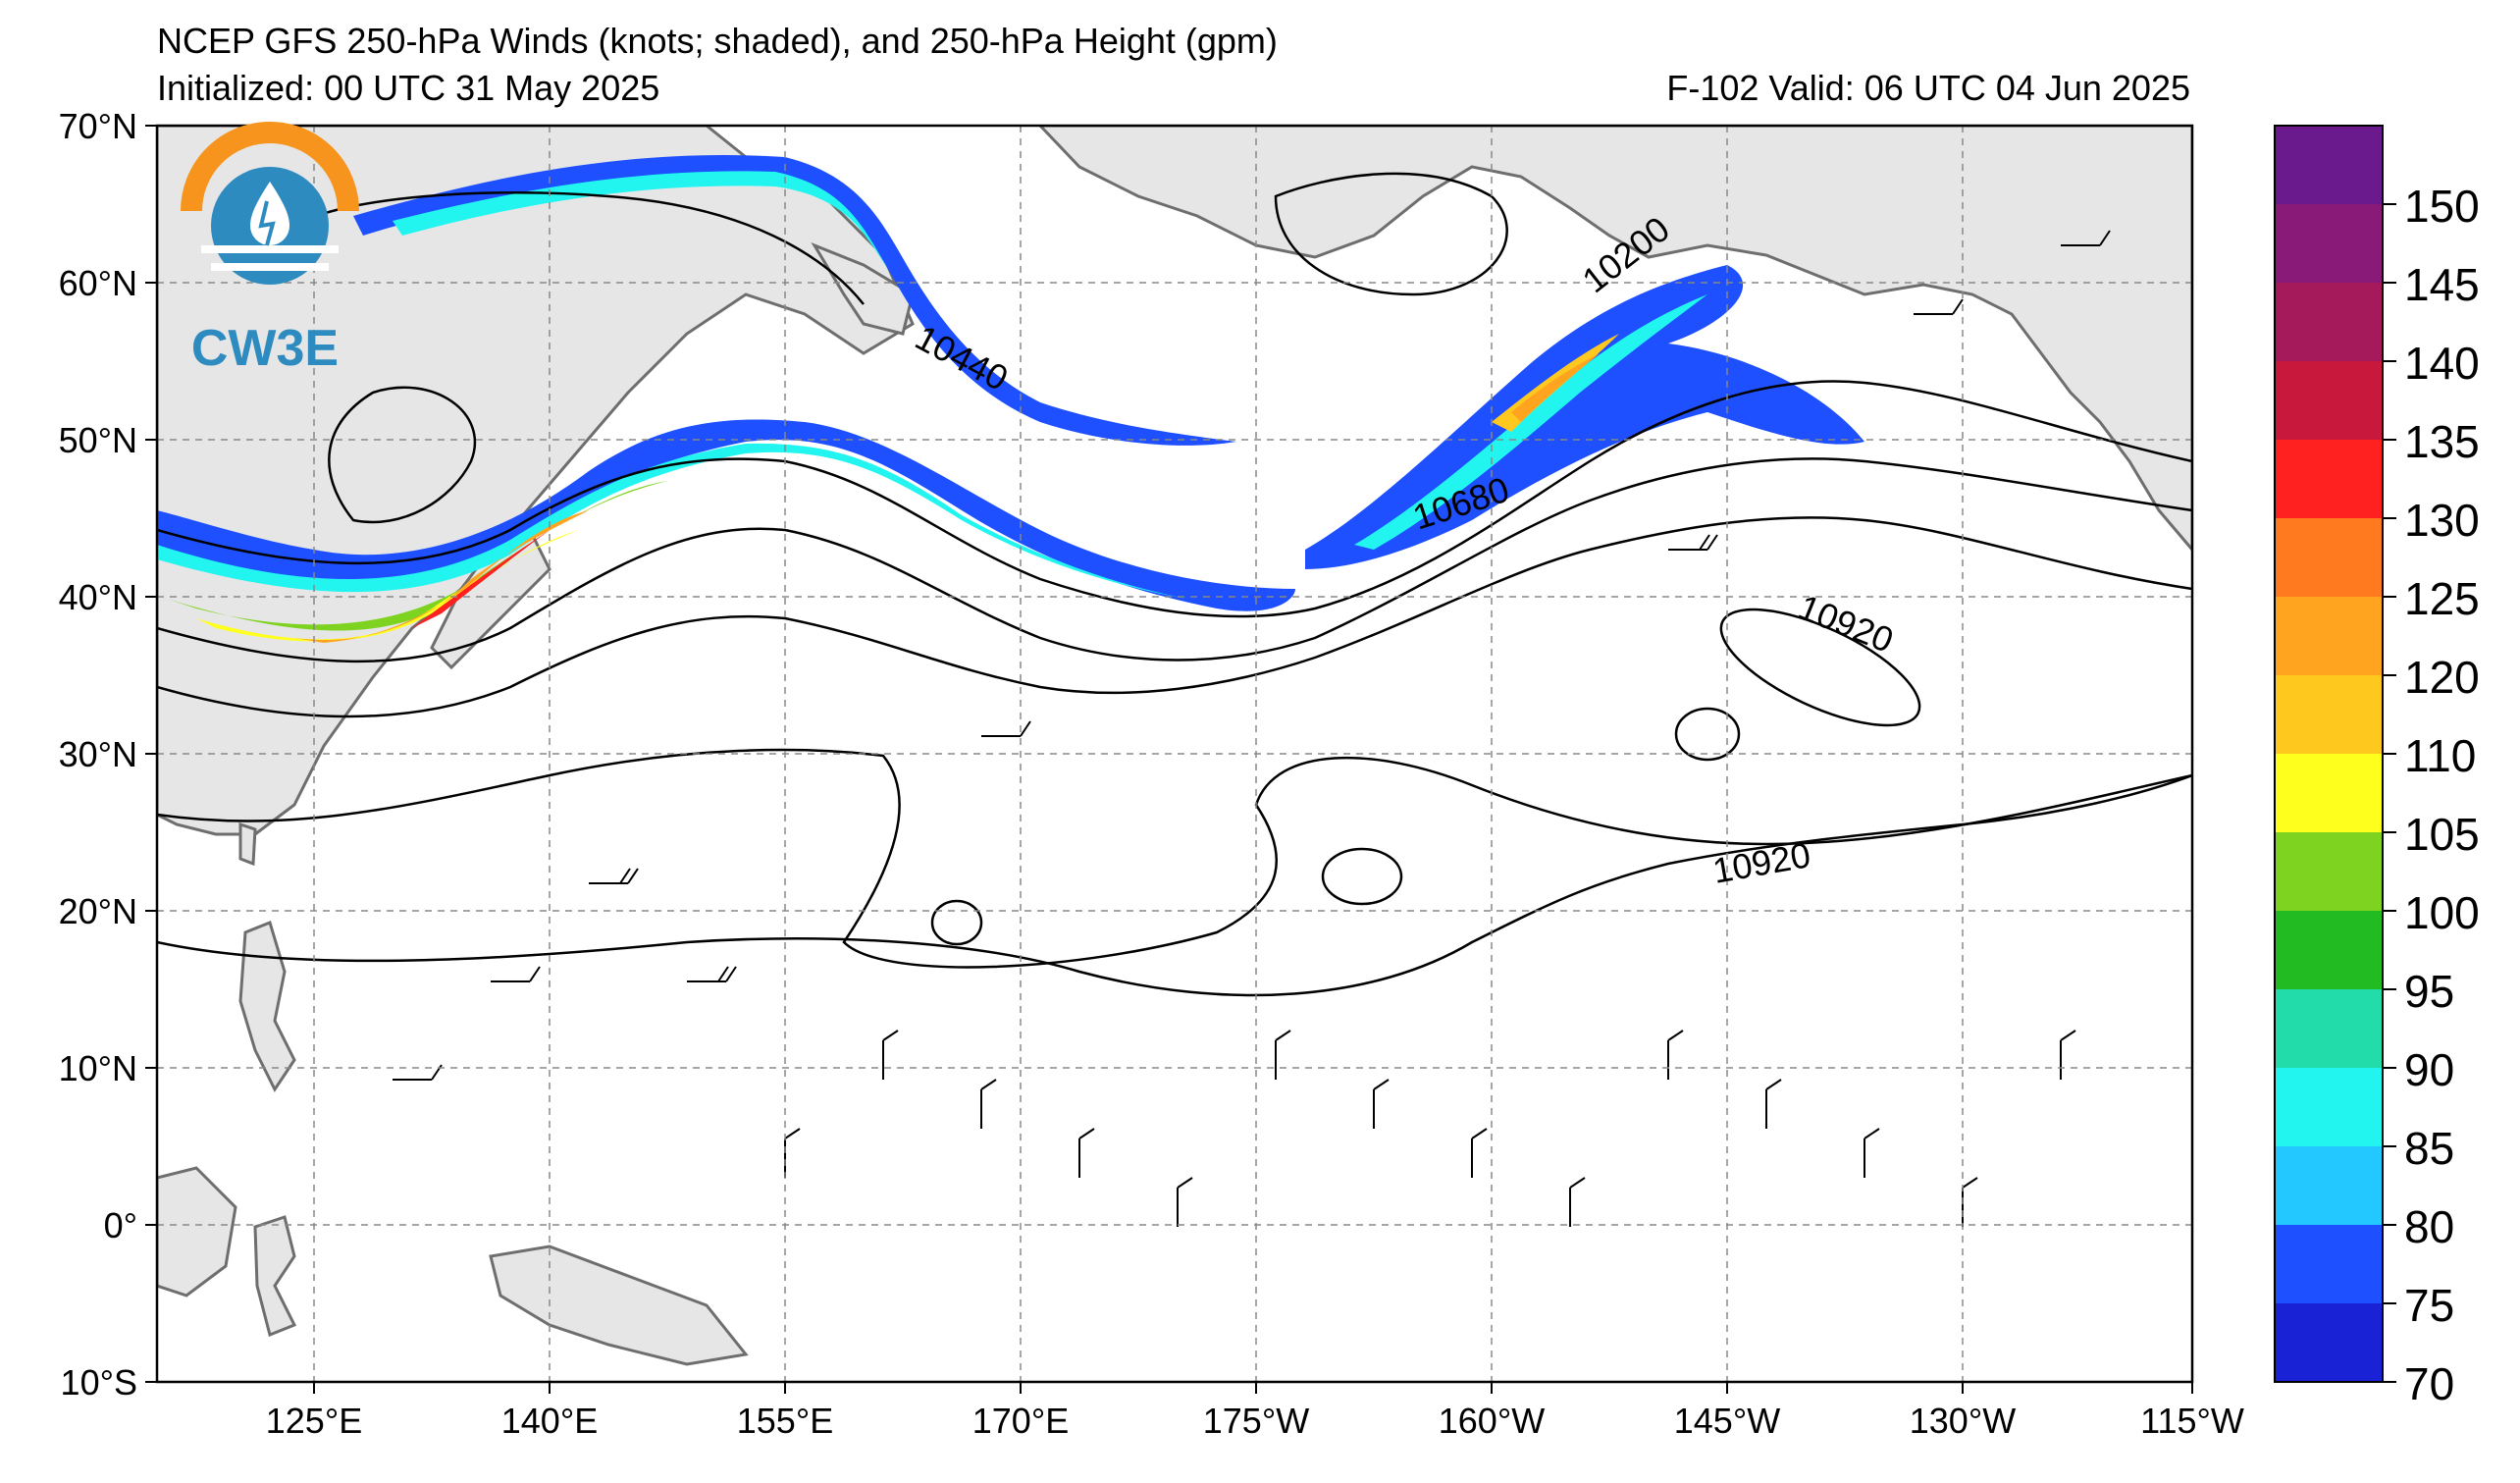 Image resolution: width=2520 pixels, height=1483 pixels. Describe the element at coordinates (640, 221) in the screenshot. I see `jet-north-branch-cyan` at that location.